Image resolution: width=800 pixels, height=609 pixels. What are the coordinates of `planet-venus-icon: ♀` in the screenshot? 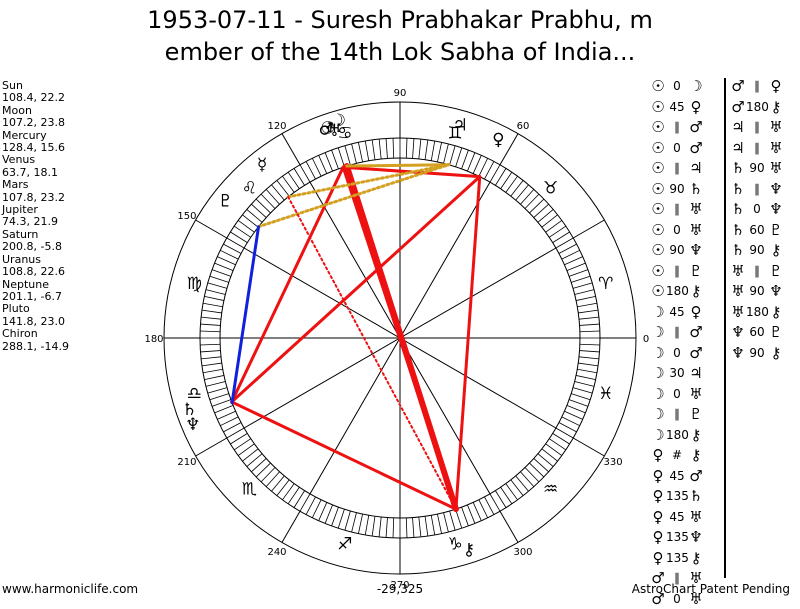 It's located at (498, 140).